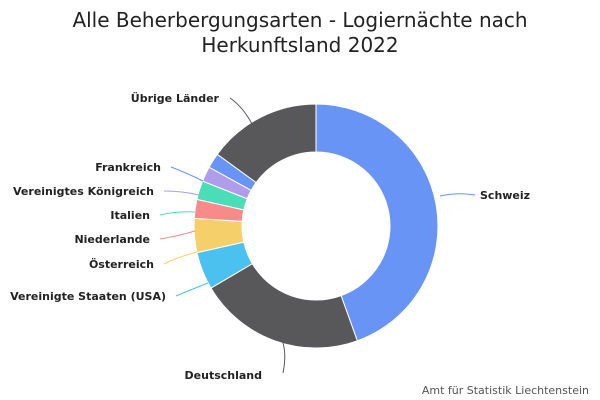 This screenshot has height=400, width=600. I want to click on slice-label-1: Deutschland, so click(223, 375).